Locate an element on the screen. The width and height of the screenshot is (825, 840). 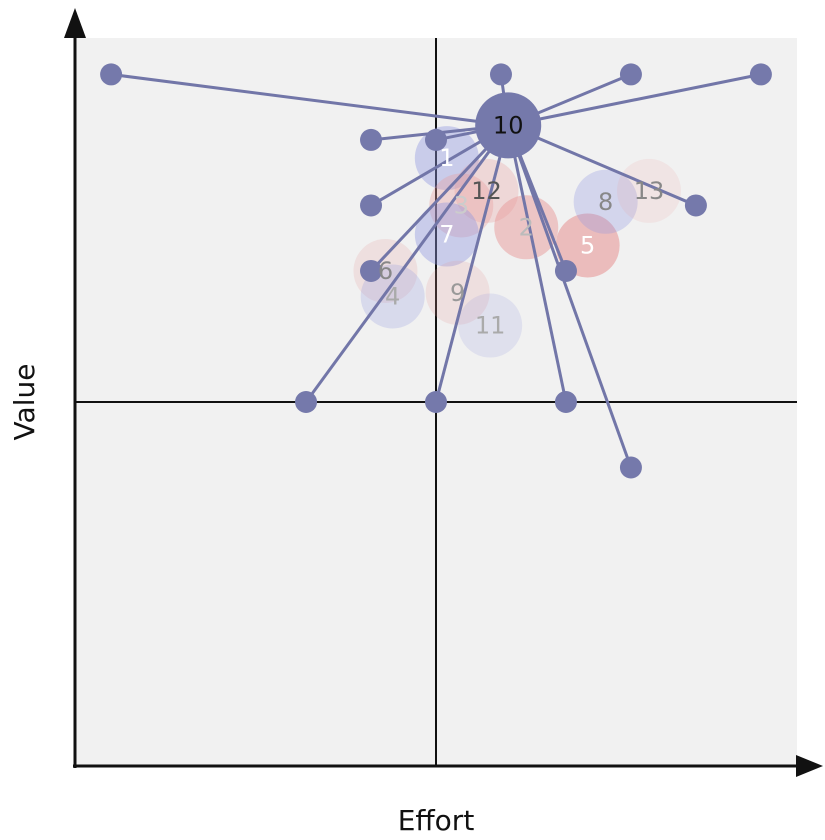
bubble-label-13: 13 is located at coordinates (649, 191).